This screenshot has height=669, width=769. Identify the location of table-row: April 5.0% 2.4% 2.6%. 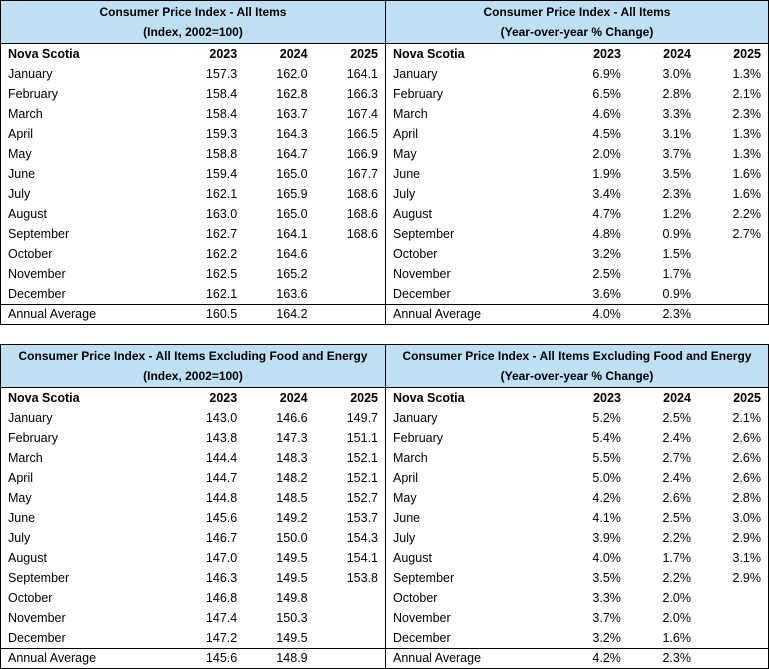
(577, 478).